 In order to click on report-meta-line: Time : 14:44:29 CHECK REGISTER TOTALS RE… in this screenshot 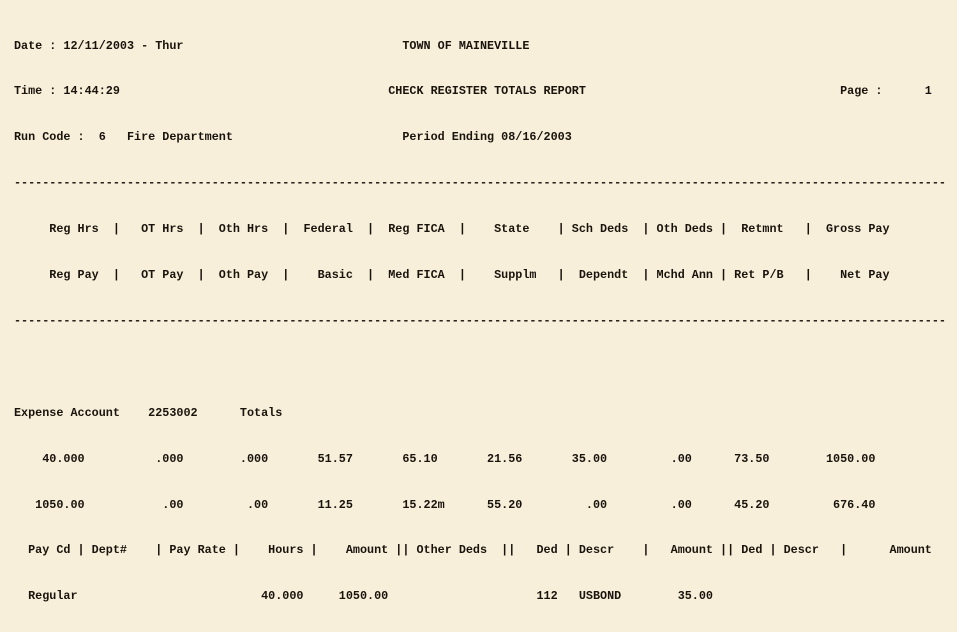, I will do `click(473, 91)`.